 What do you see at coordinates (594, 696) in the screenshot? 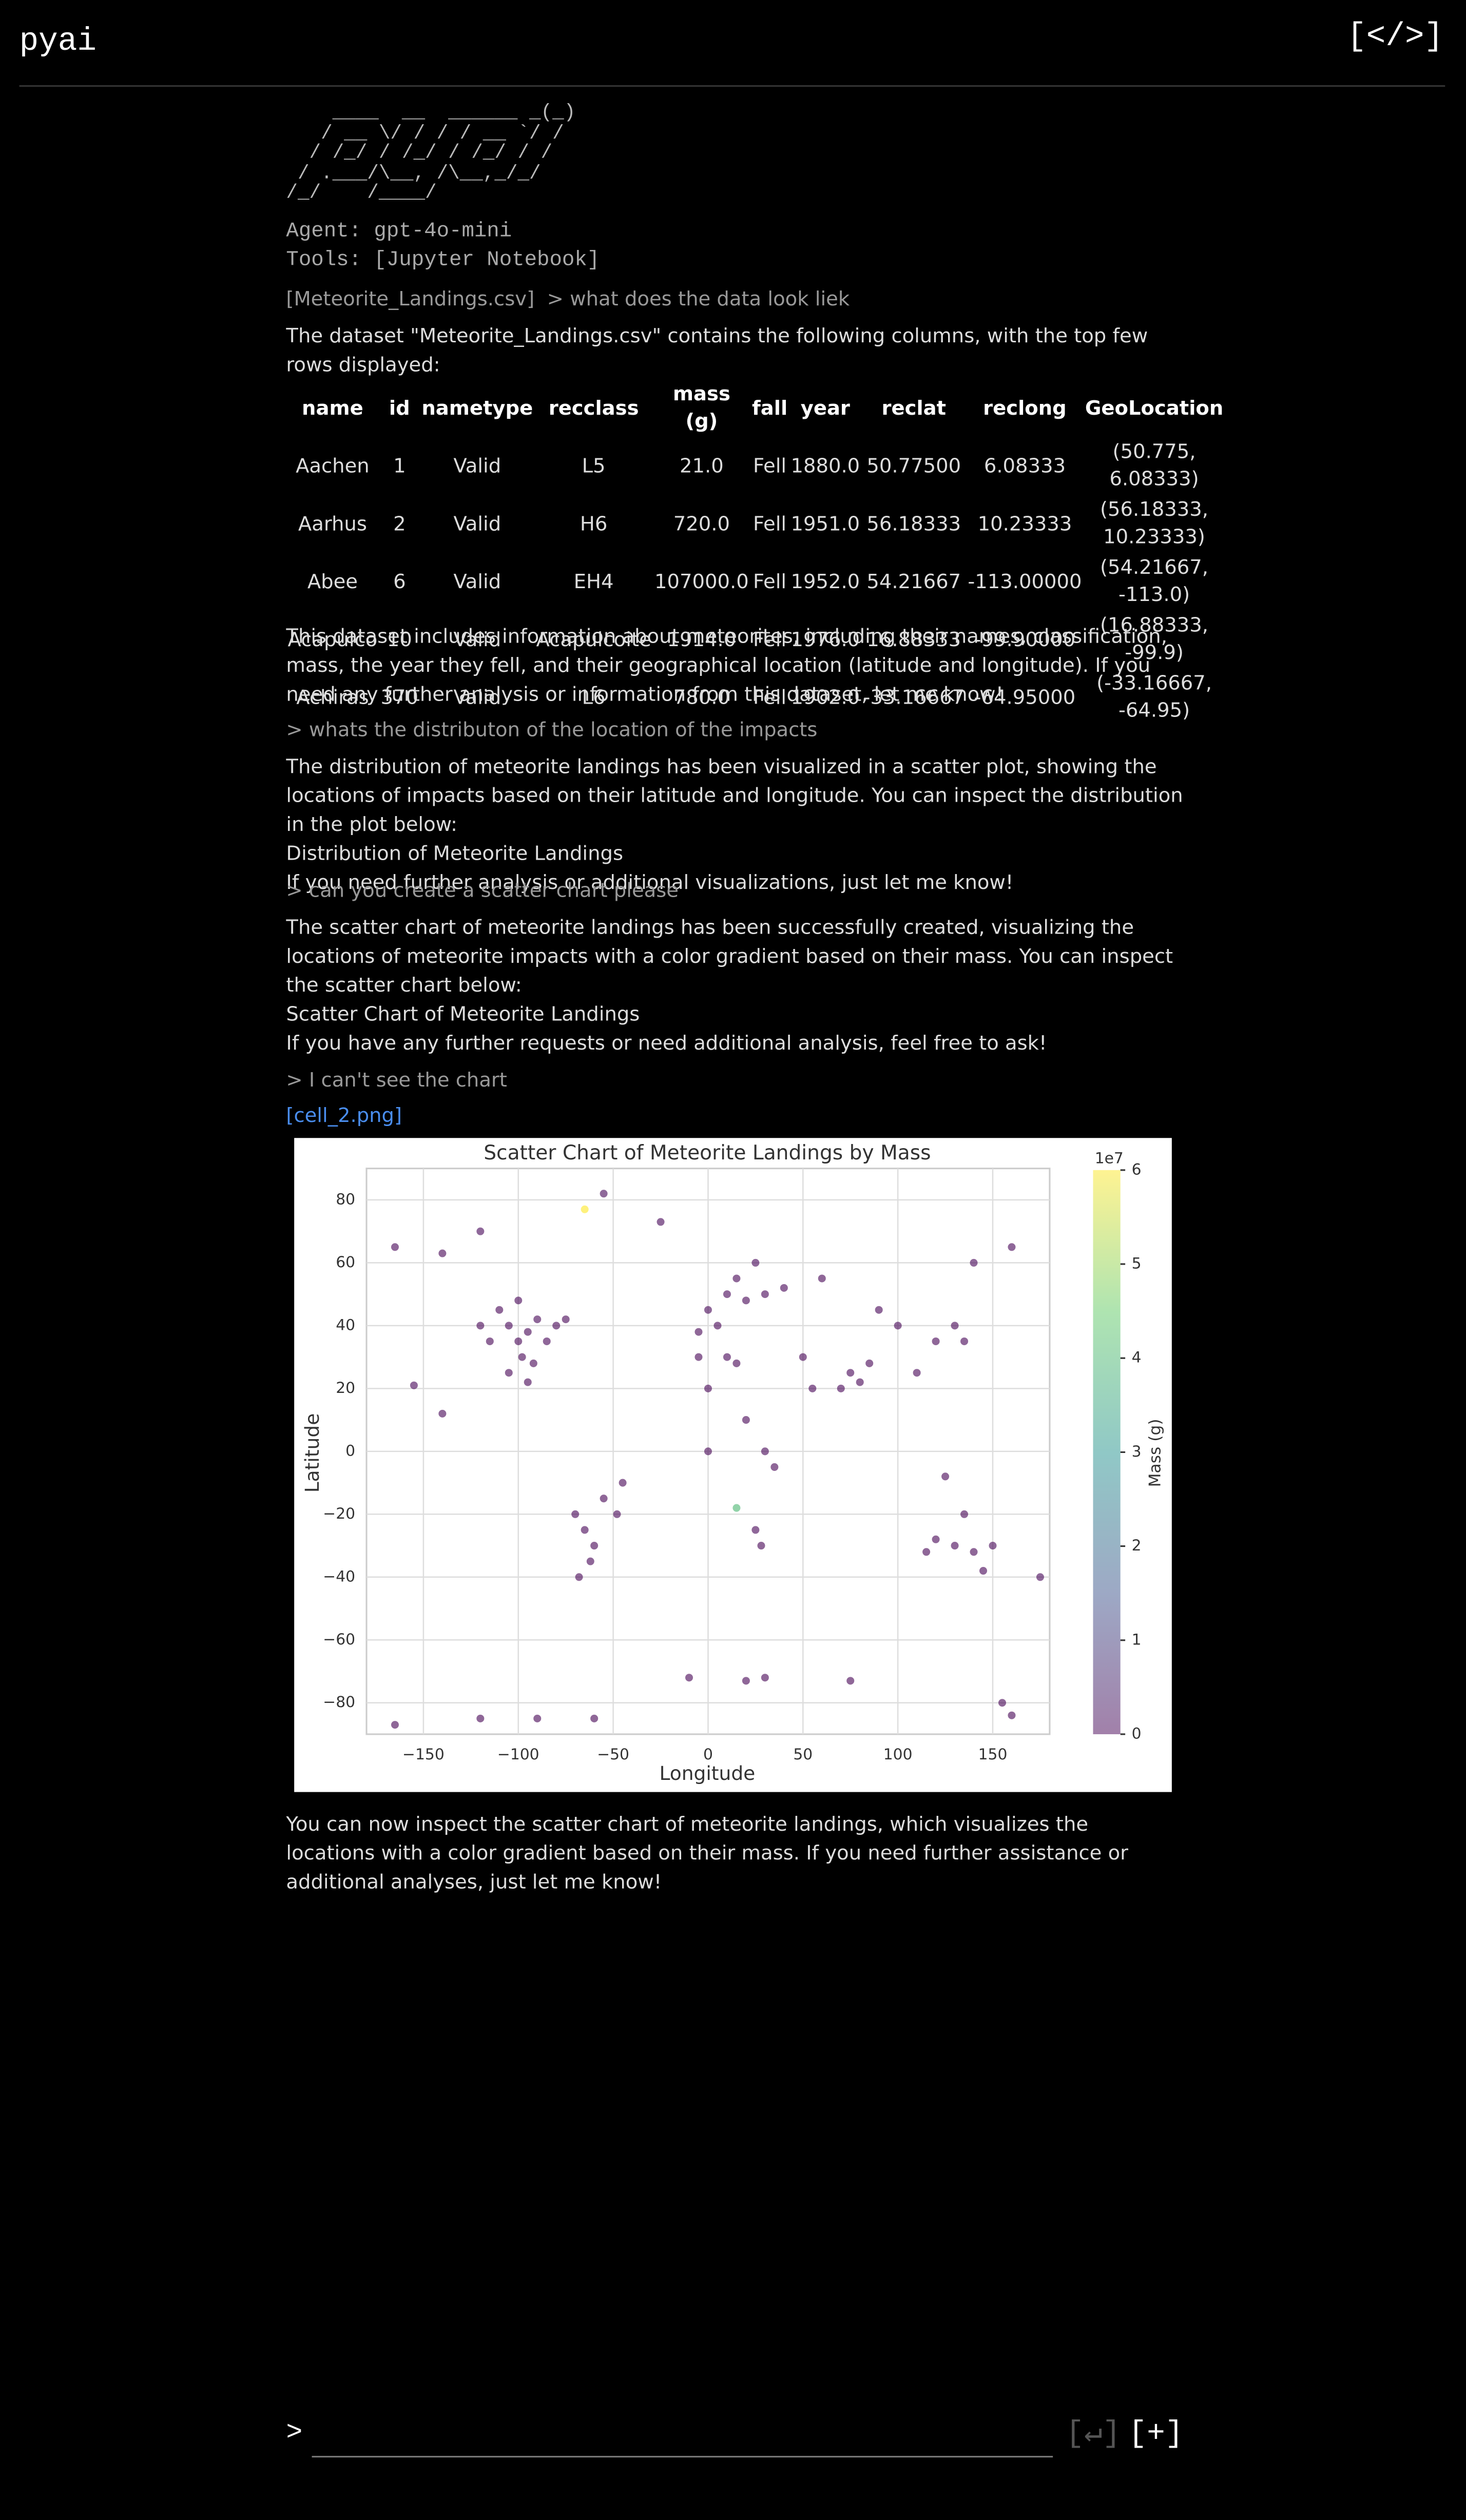
I see `table-cell: L6` at bounding box center [594, 696].